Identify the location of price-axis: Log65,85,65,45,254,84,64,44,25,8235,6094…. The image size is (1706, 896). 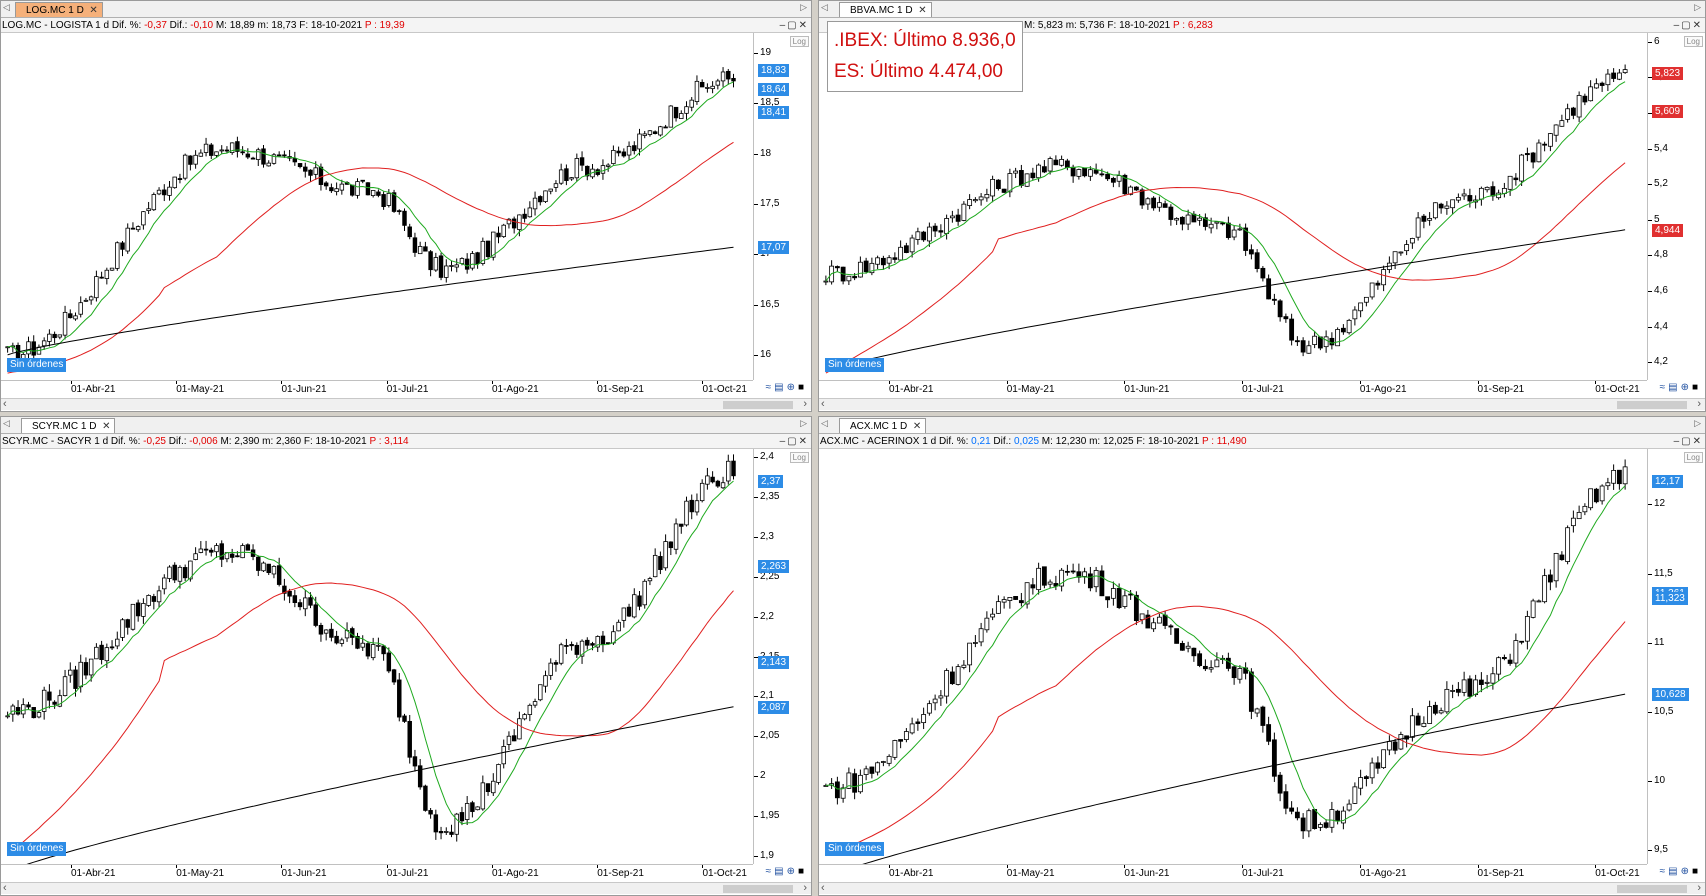
(1676, 206).